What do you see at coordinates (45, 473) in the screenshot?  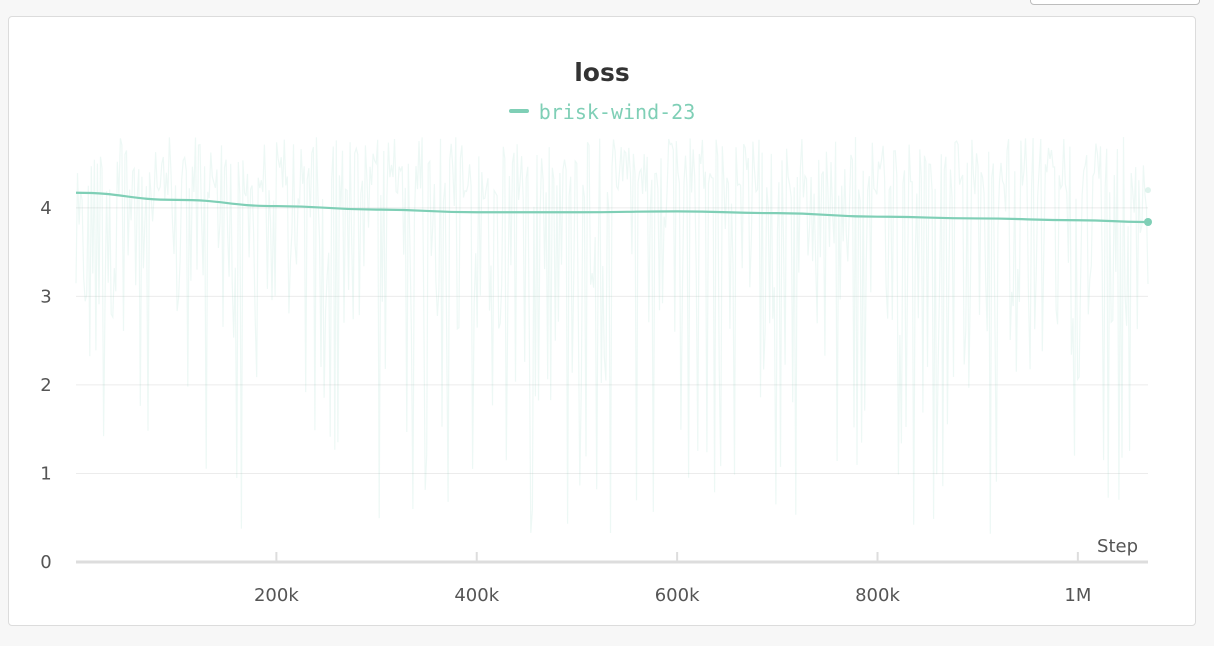 I see `y-tick-label: 1` at bounding box center [45, 473].